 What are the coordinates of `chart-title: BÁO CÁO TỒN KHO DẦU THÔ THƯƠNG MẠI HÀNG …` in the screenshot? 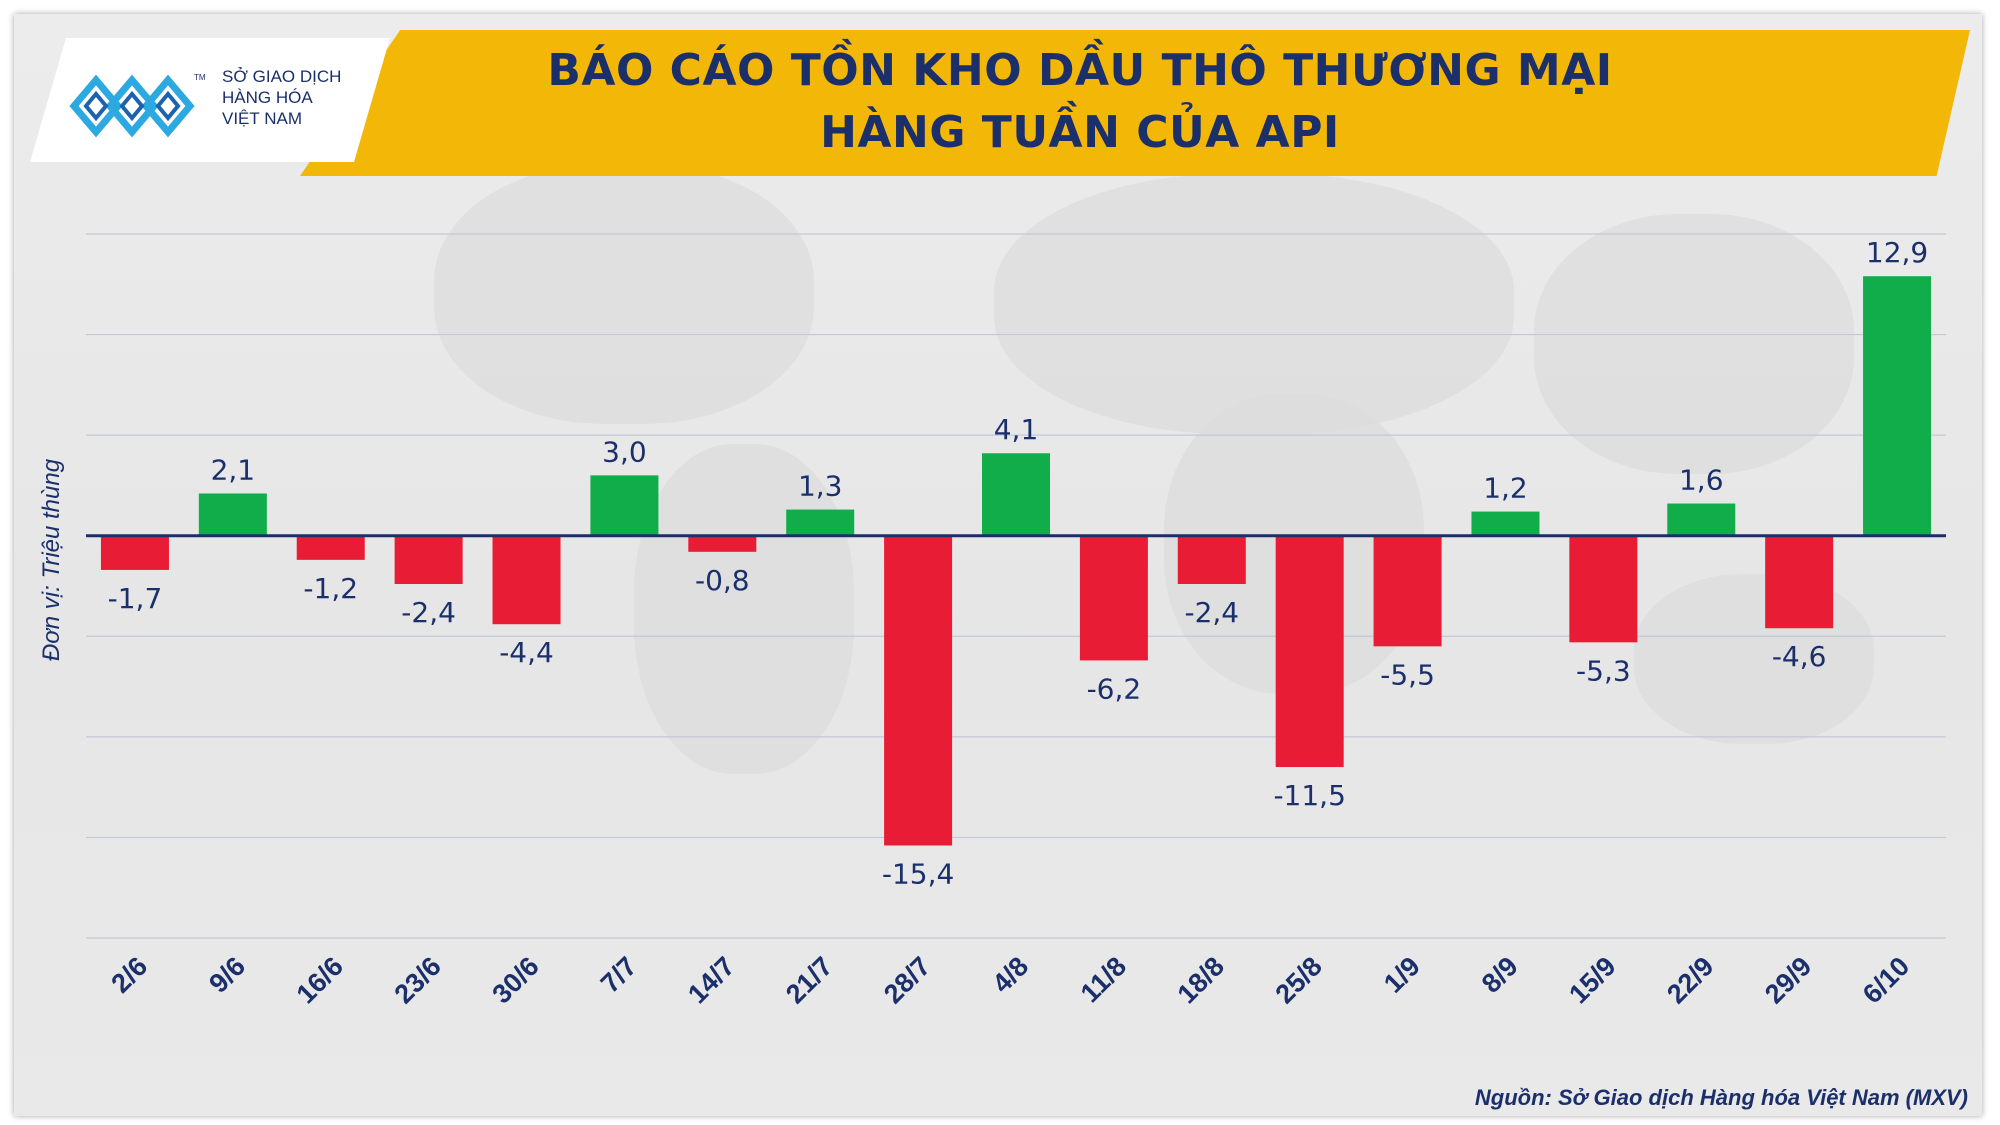 It's located at (1080, 102).